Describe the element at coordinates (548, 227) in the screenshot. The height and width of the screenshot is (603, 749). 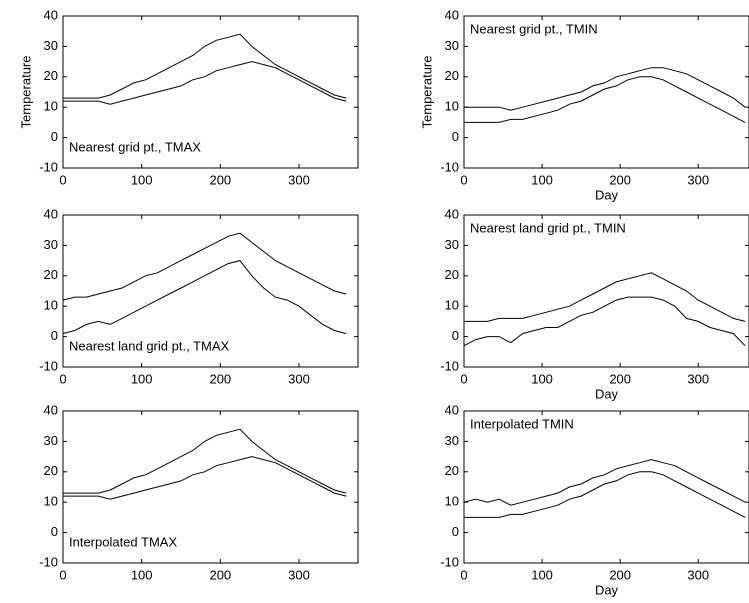
I see `annotation: Nearest land grid pt., TMIN` at that location.